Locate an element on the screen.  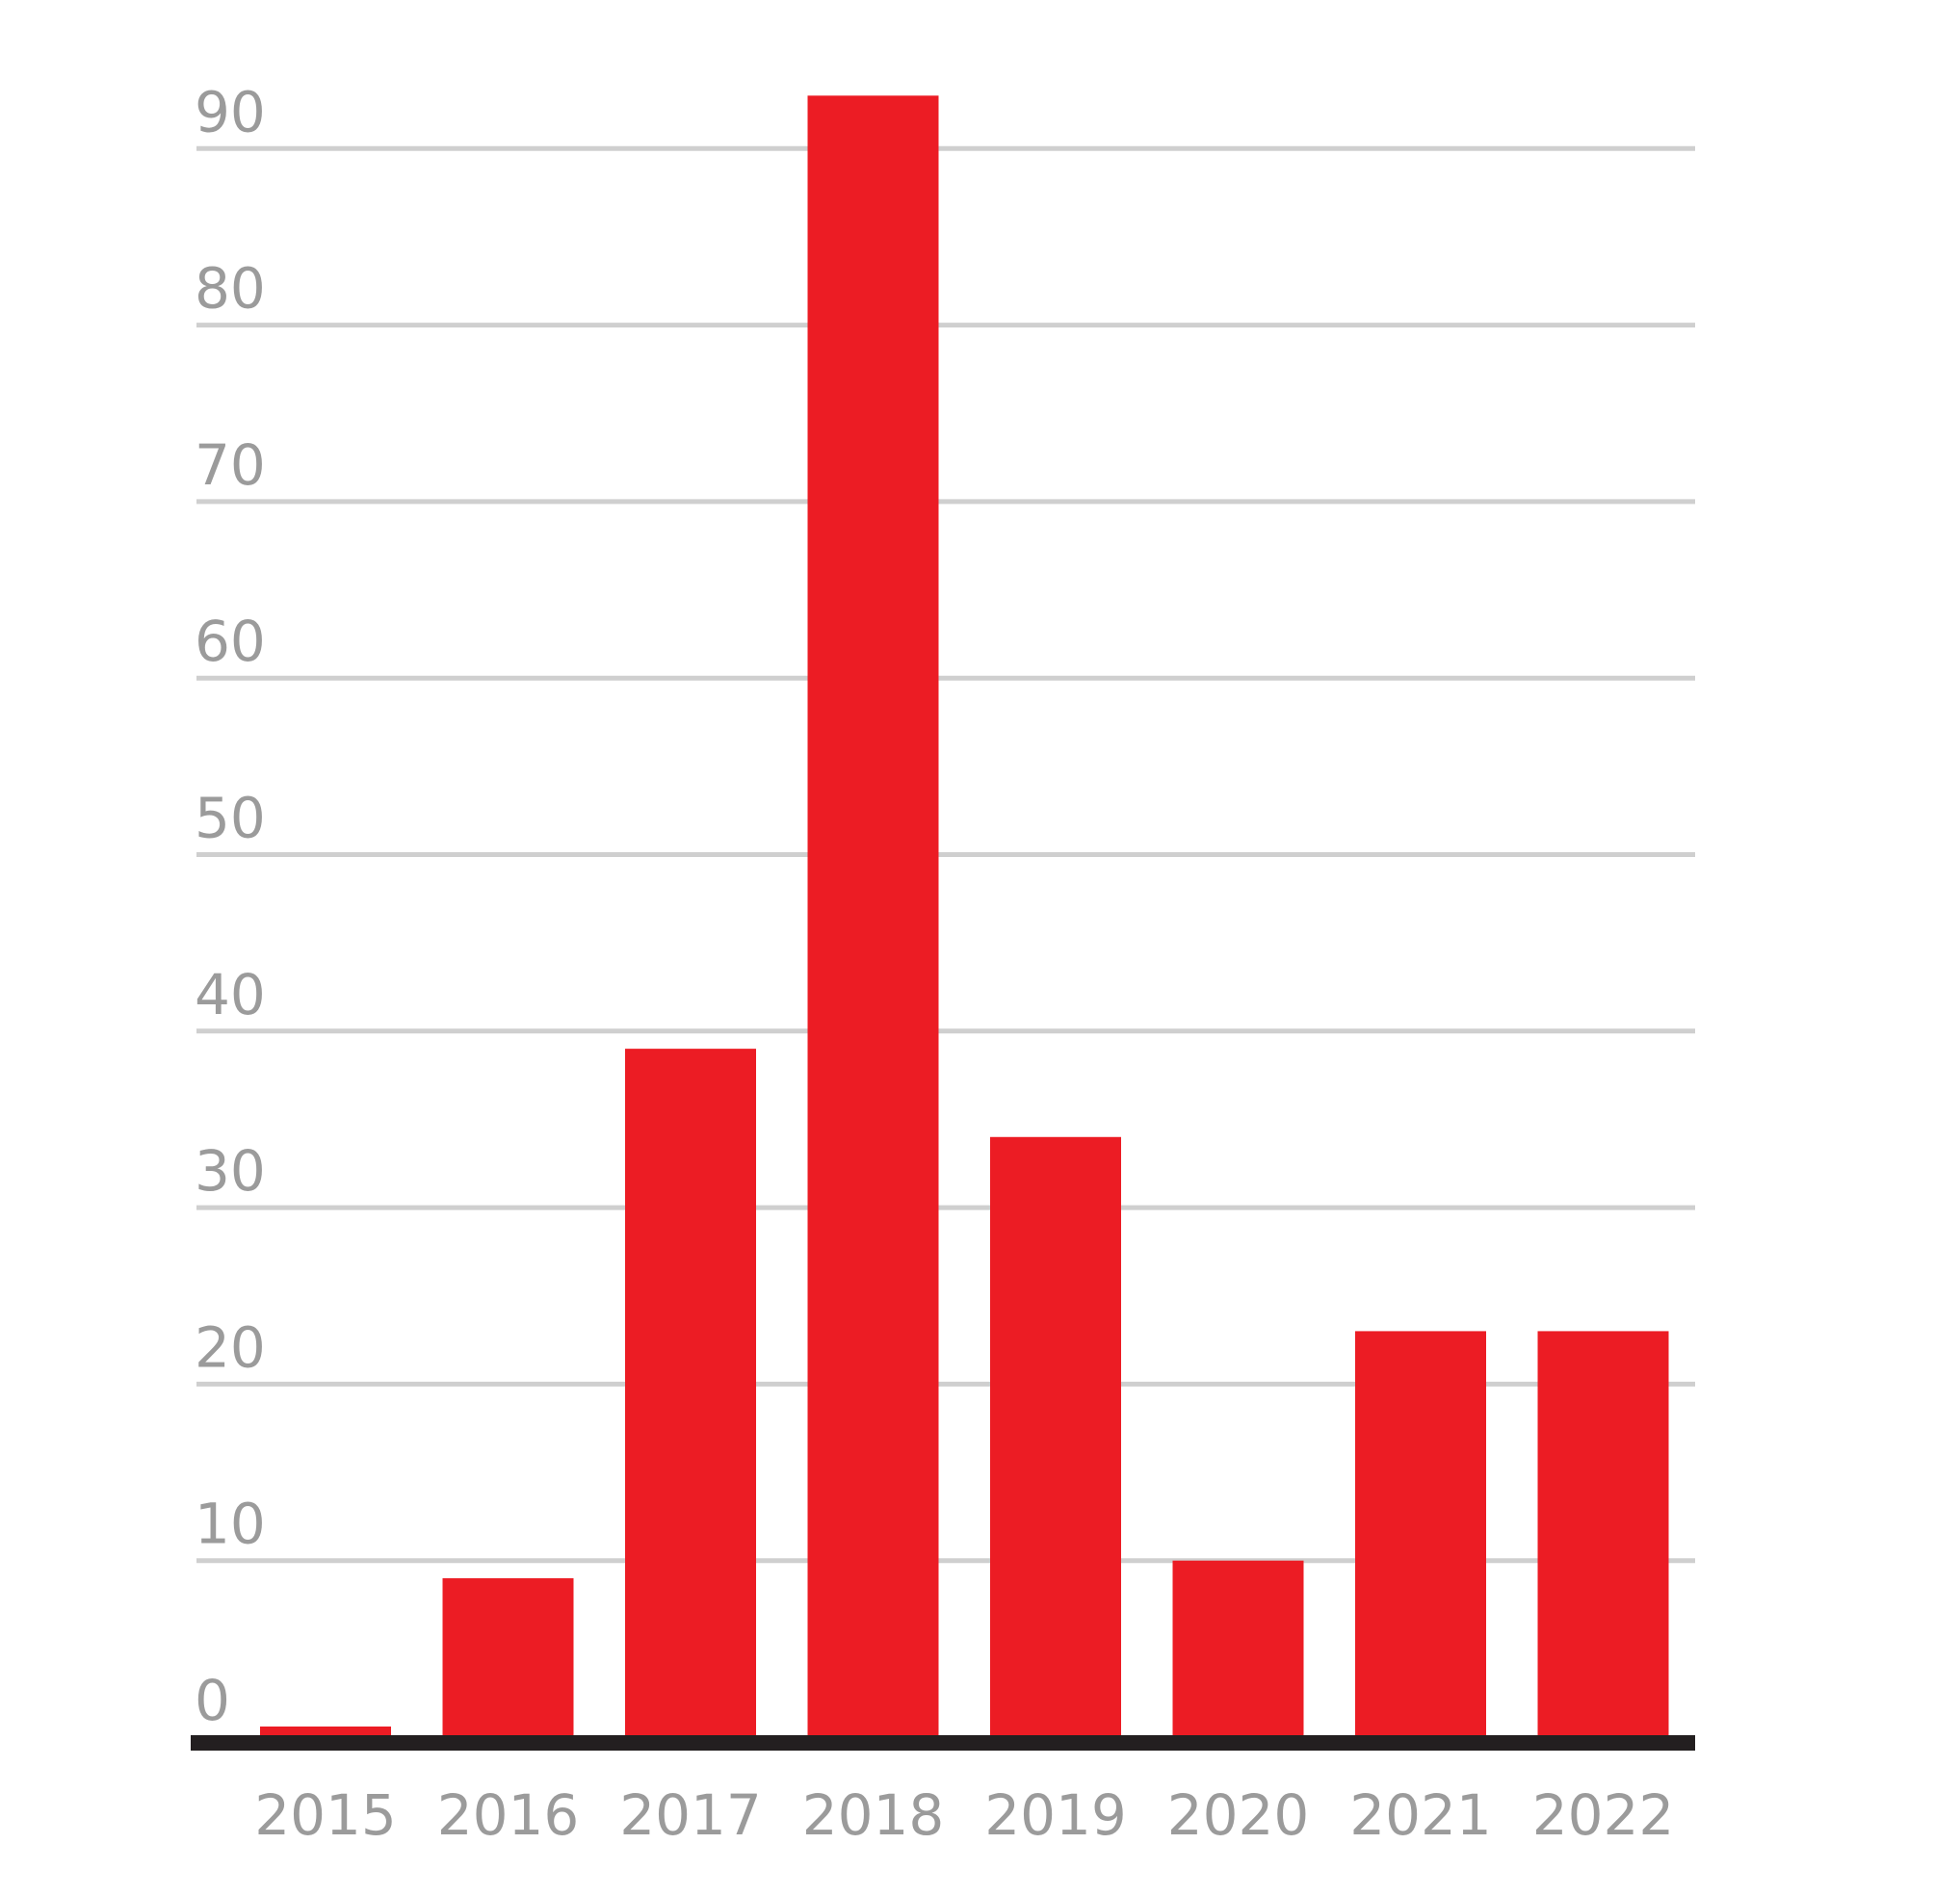
x-axis-tick-labels: 2015 2016 2017 2018 2019 2020 2021 2022 is located at coordinates (964, 1815).